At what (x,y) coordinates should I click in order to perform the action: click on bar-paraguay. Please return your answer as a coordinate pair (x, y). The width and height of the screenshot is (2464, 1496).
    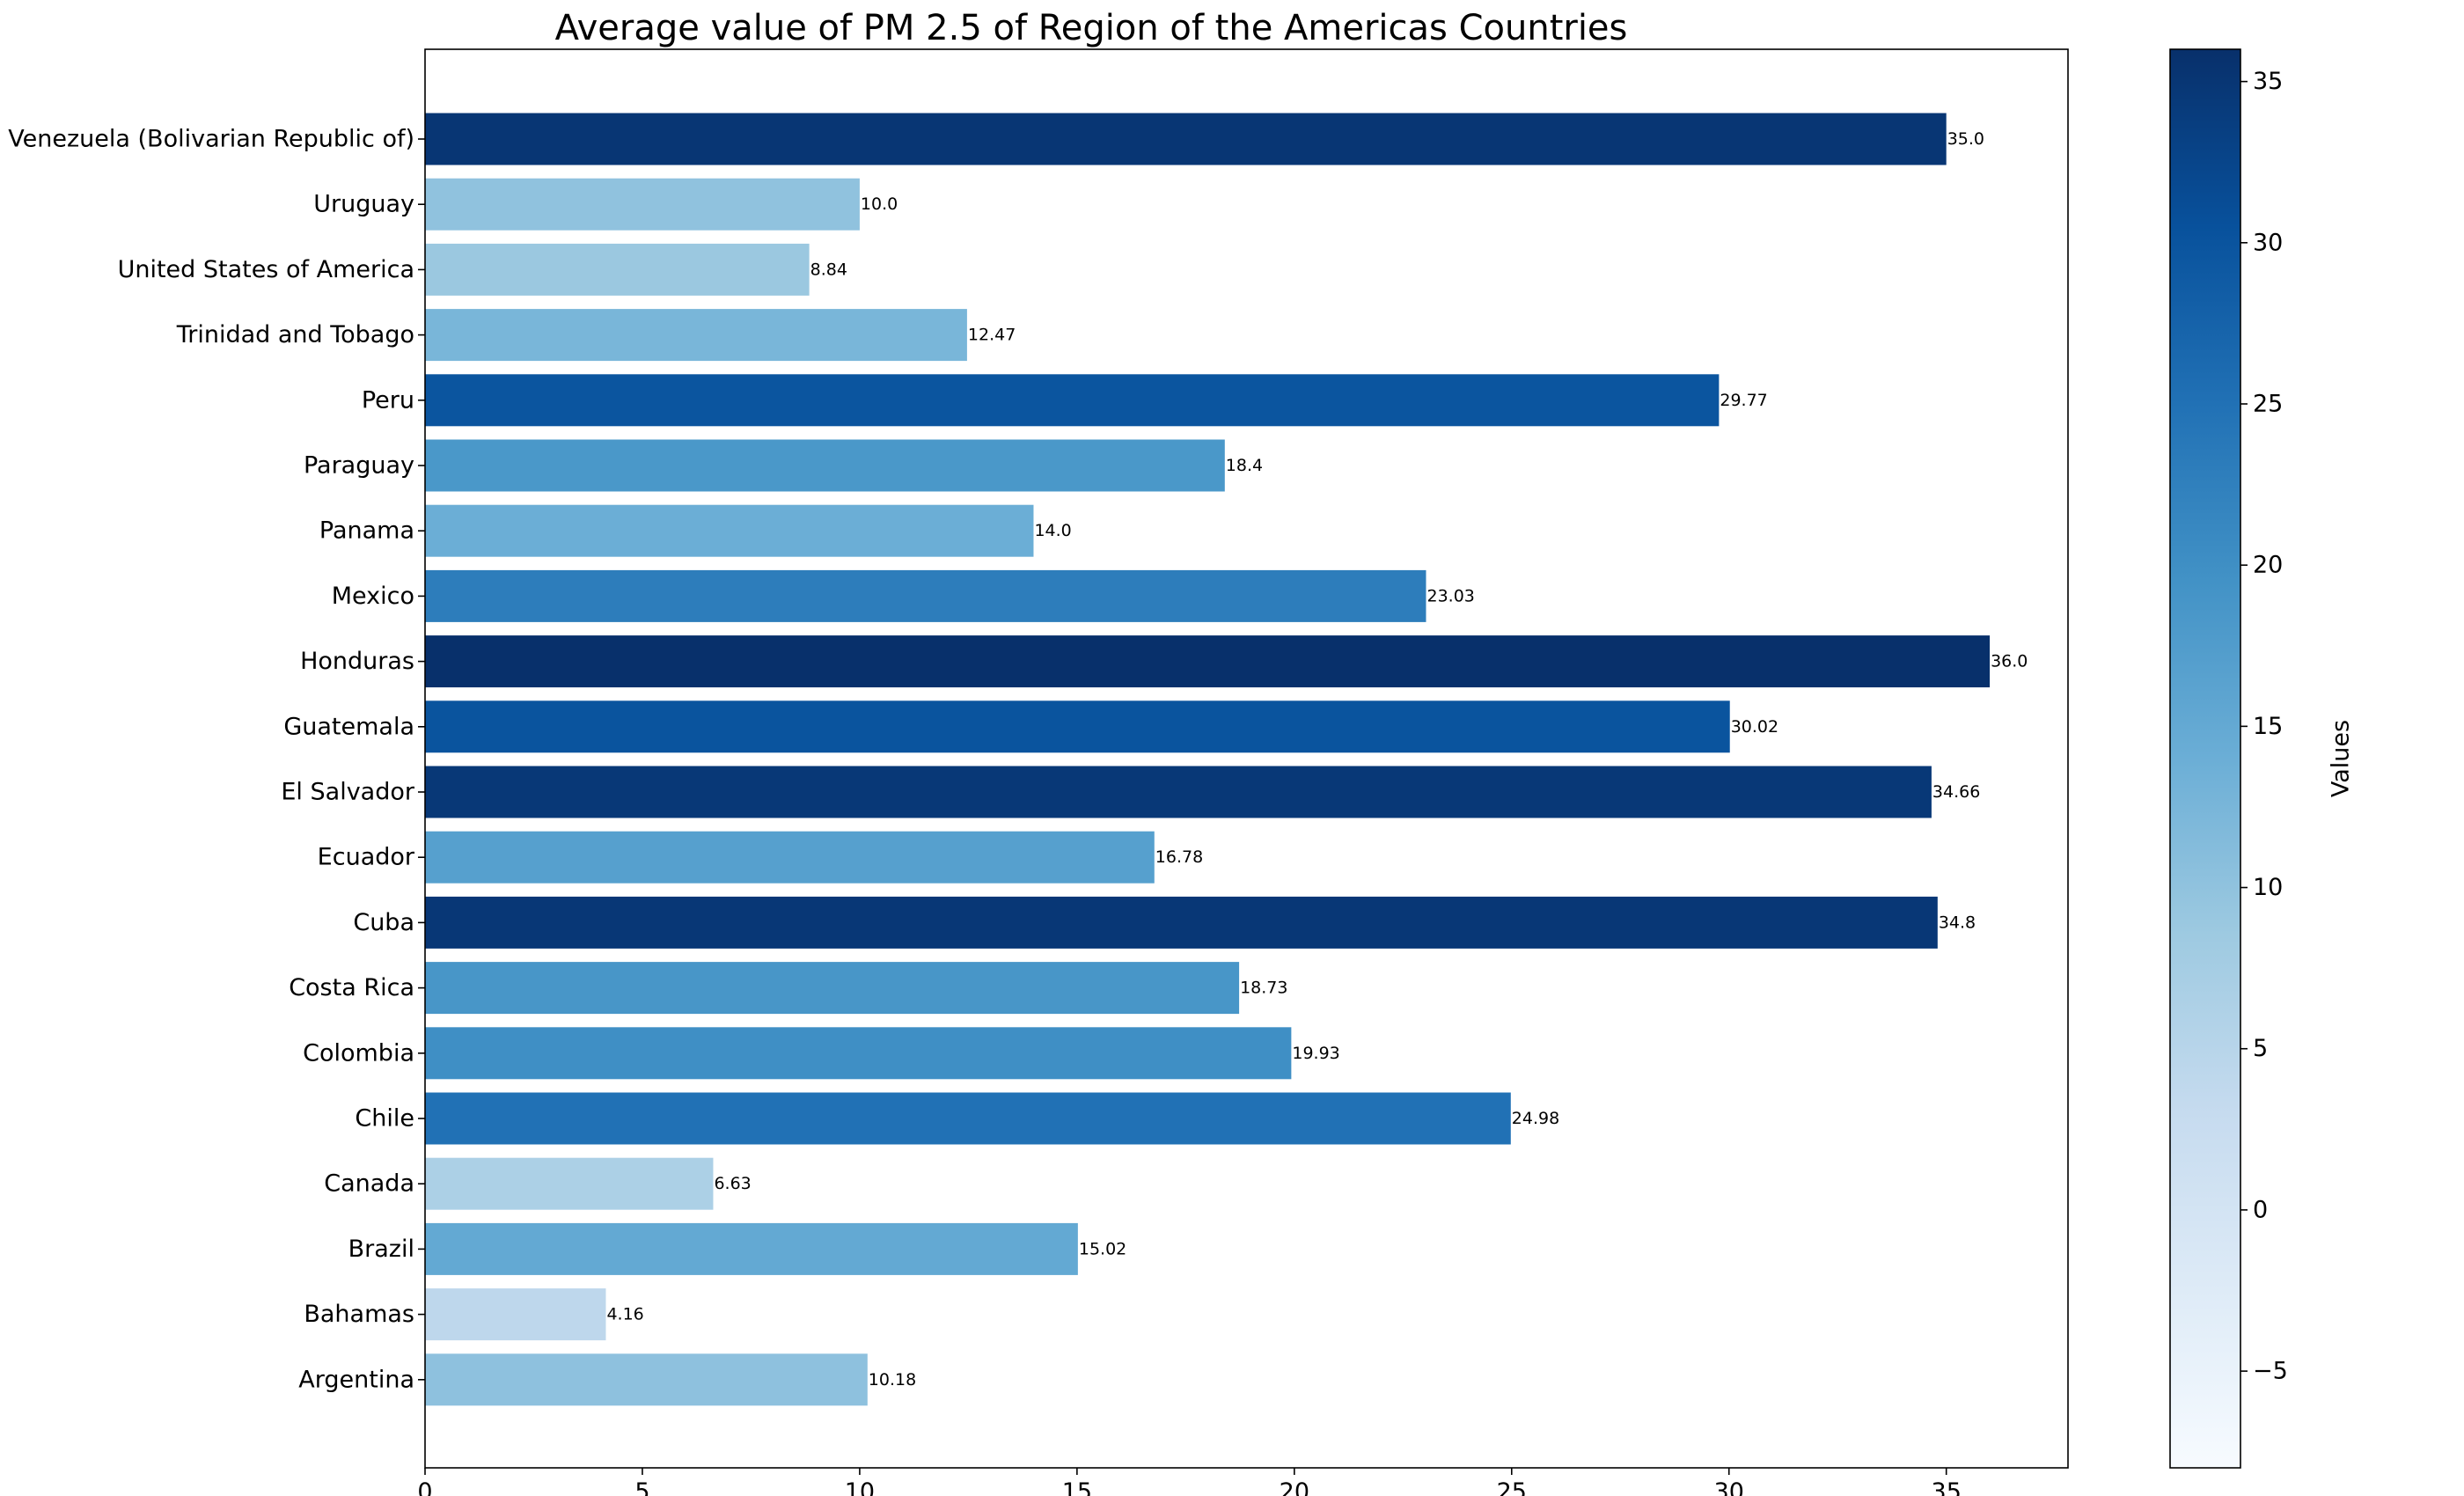
    Looking at the image, I should click on (825, 465).